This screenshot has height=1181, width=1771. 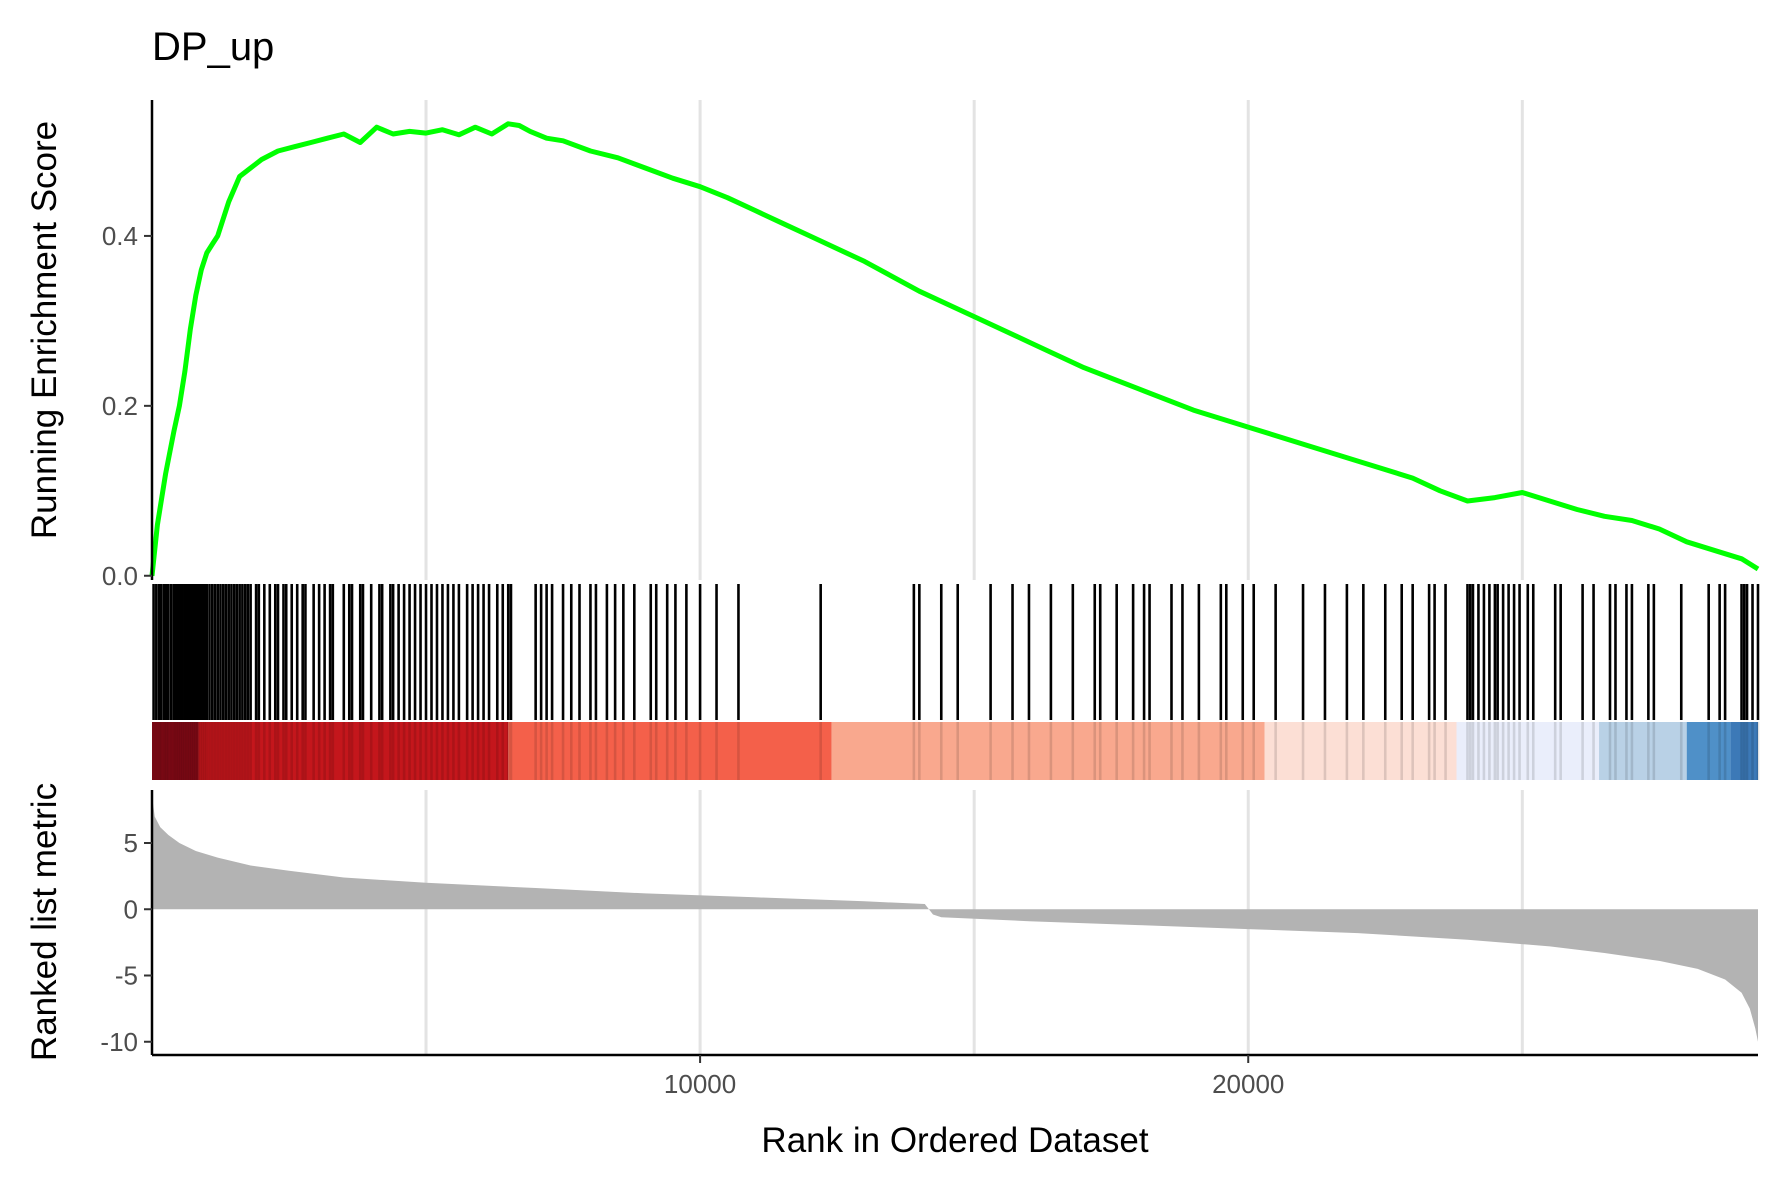 I want to click on rank-color-band, so click(x=956, y=751).